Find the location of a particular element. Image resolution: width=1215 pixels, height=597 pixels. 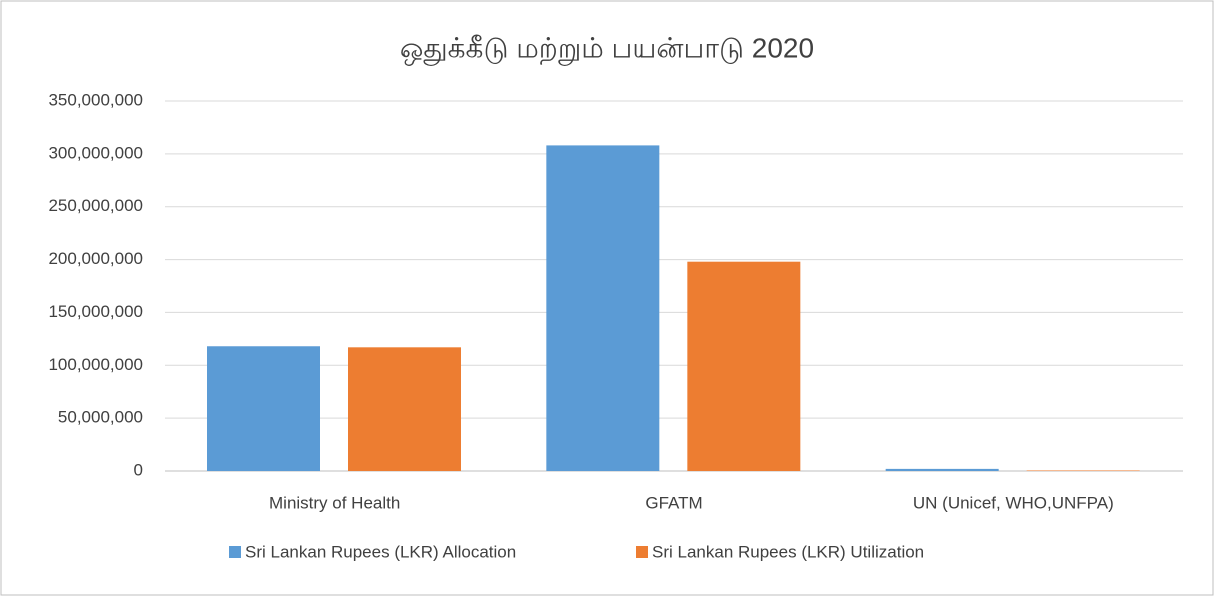

y-tick-label: 0 is located at coordinates (138, 469).